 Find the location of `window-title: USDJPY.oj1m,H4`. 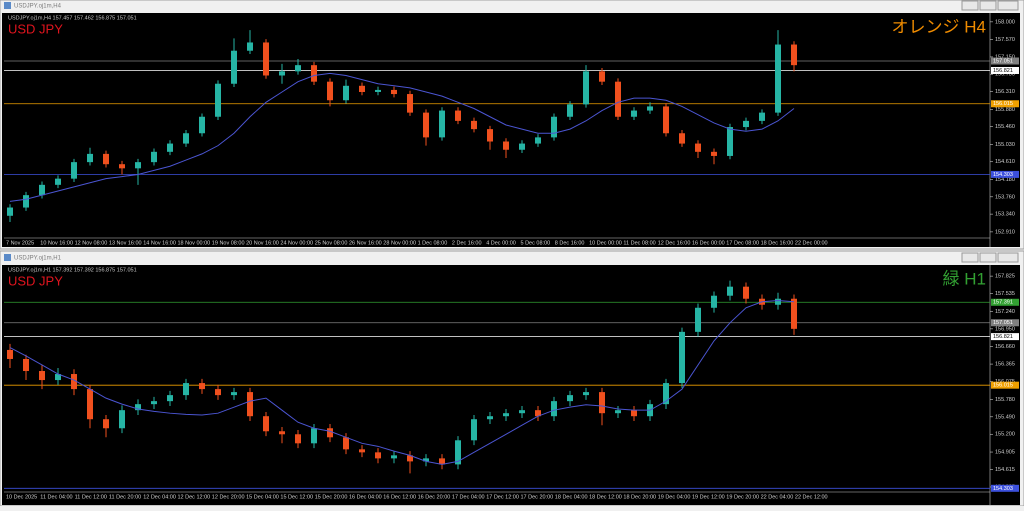

window-title: USDJPY.oj1m,H4 is located at coordinates (38, 7).